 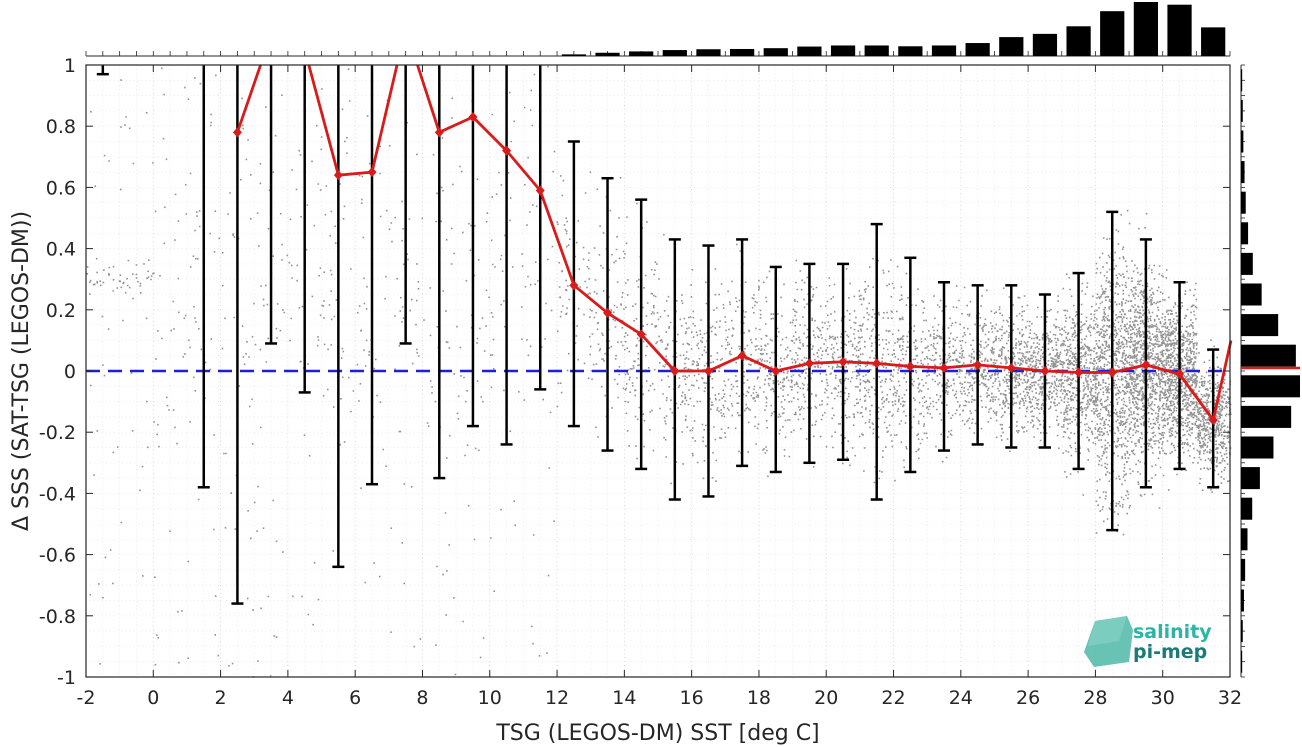 I want to click on x-tick-label: -2, so click(x=86, y=698).